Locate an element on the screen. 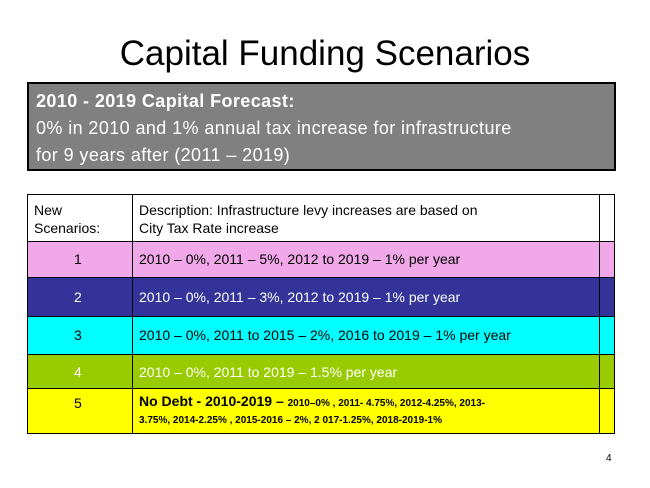 The image size is (650, 488). banner-line-3: for 9 years after (2011 – 2019) is located at coordinates (163, 155).